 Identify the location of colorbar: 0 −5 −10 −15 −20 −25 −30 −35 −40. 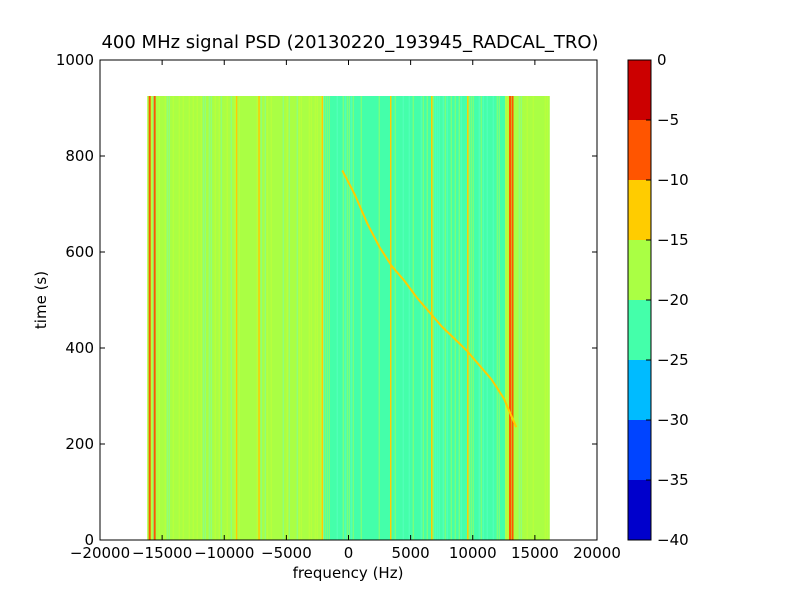
(658, 300).